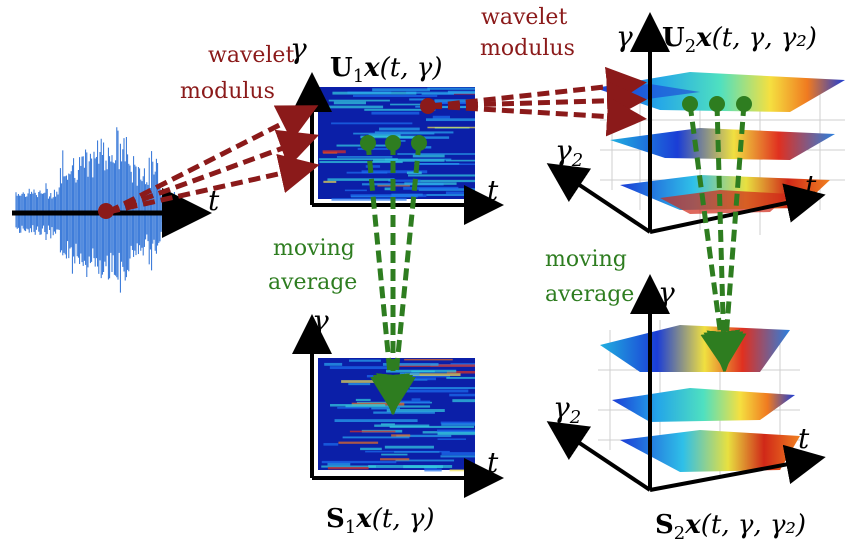  I want to click on average-label-1: average, so click(312, 282).